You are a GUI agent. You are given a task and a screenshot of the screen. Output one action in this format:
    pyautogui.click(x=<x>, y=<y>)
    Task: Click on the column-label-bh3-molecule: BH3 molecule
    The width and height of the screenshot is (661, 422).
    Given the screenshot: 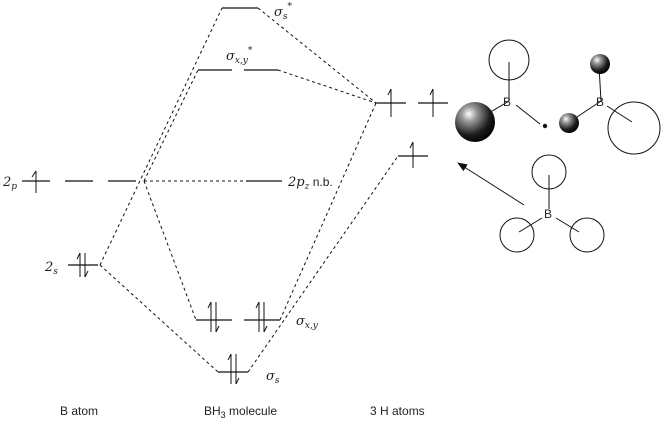 What is the action you would take?
    pyautogui.click(x=240, y=412)
    